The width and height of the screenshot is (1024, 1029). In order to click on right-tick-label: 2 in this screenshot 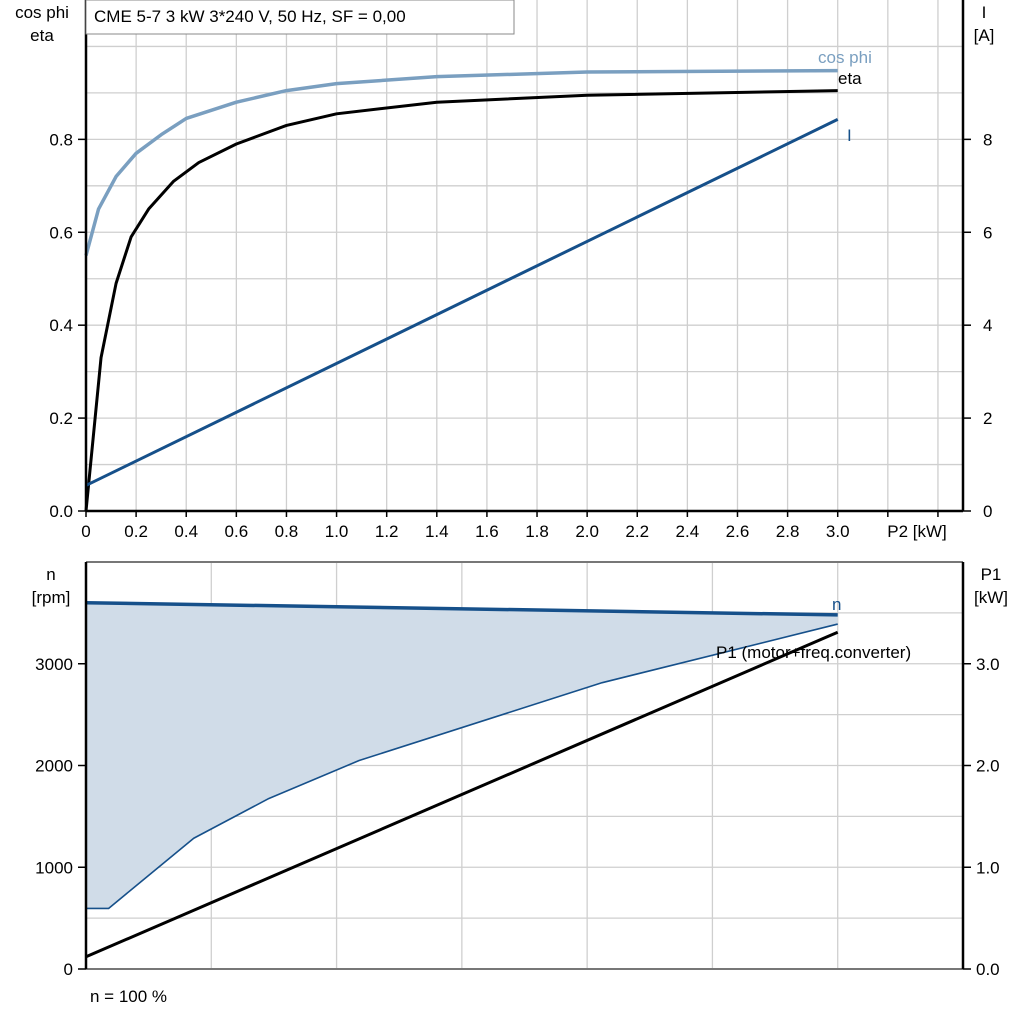, I will do `click(987, 418)`.